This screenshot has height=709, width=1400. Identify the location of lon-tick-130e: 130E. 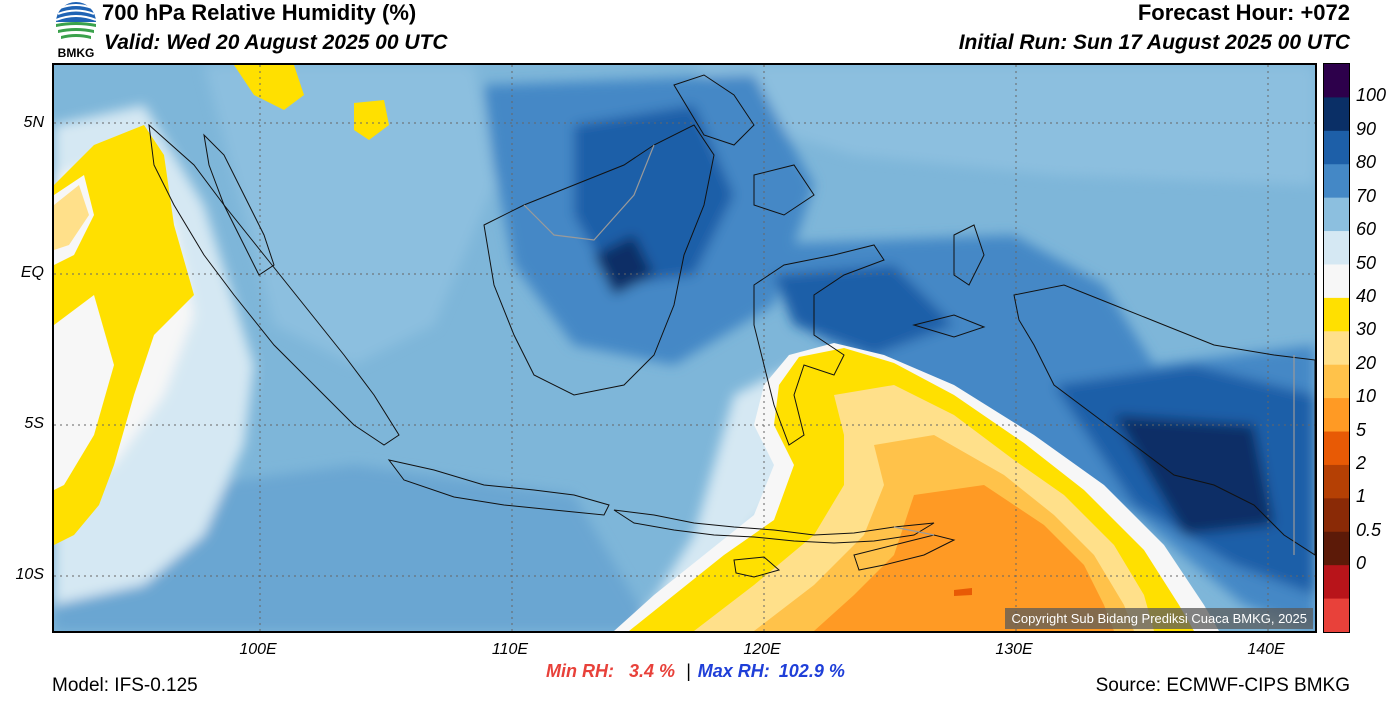
(1014, 649).